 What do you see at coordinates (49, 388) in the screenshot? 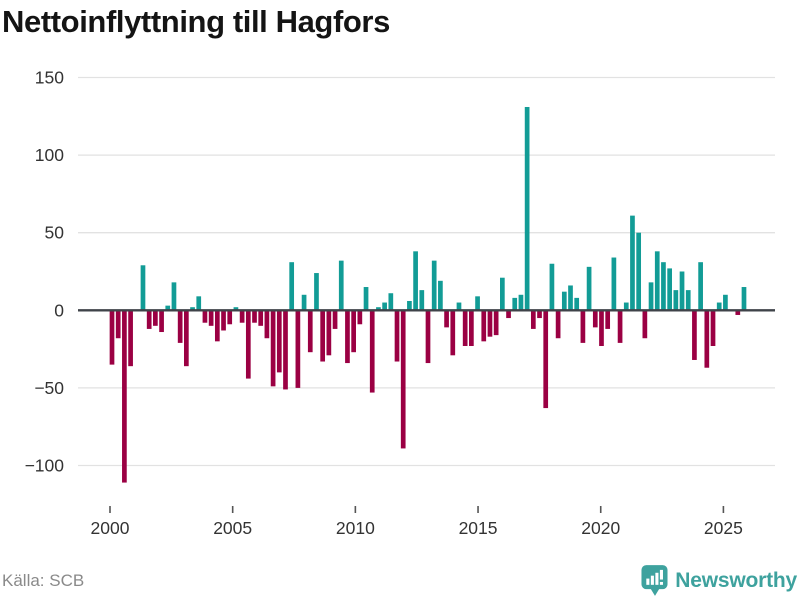
I see `y-tick-label: −50` at bounding box center [49, 388].